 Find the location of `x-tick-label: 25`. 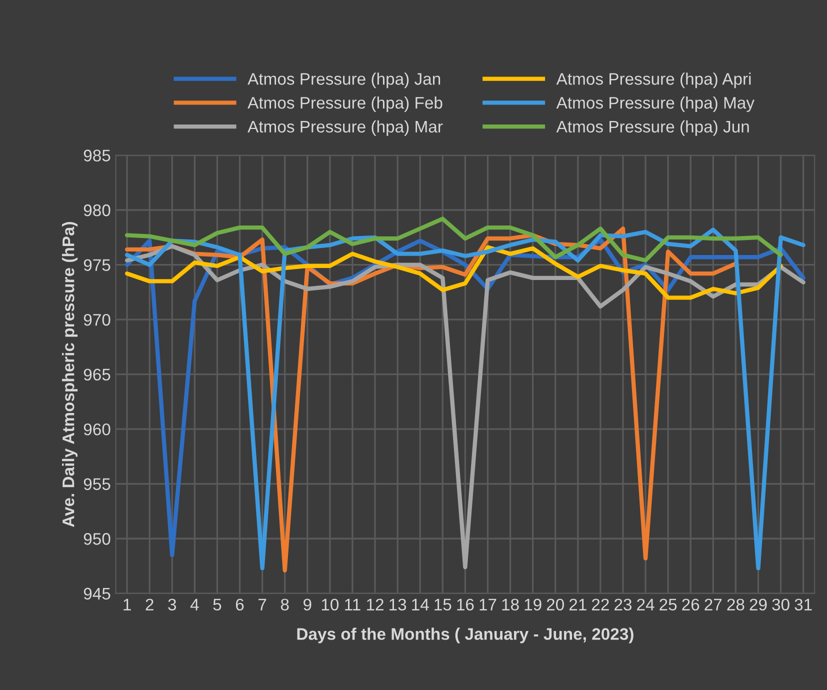

x-tick-label: 25 is located at coordinates (668, 604).